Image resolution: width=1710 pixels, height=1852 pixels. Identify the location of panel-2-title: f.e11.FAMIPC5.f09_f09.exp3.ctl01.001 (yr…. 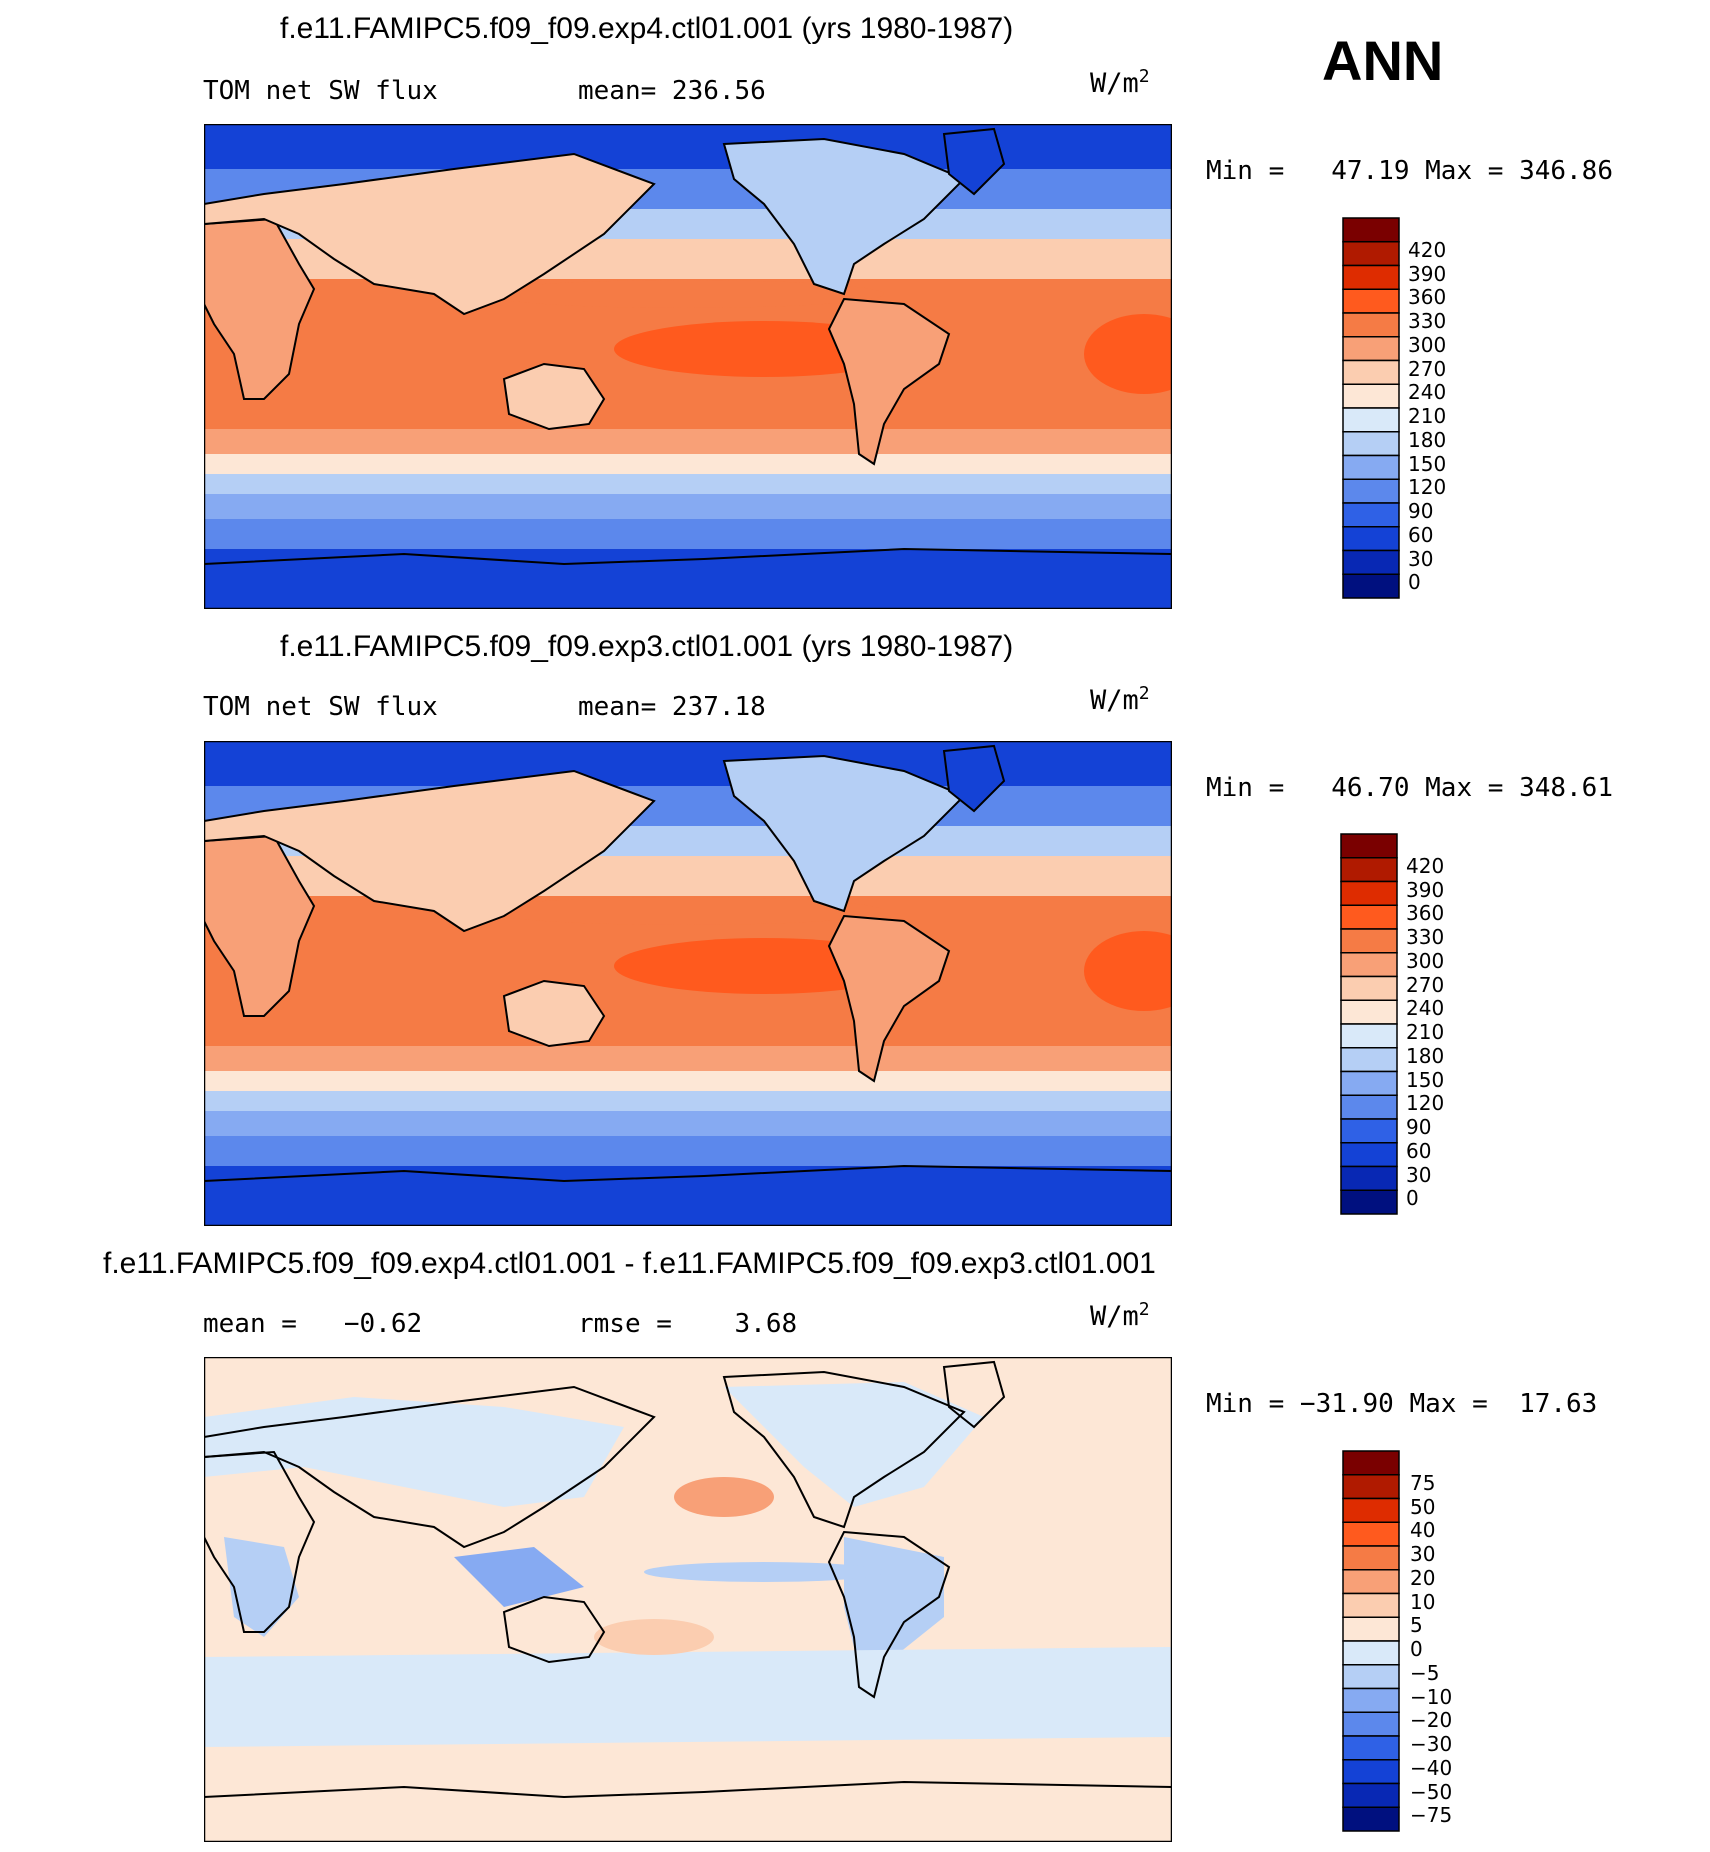
(647, 646).